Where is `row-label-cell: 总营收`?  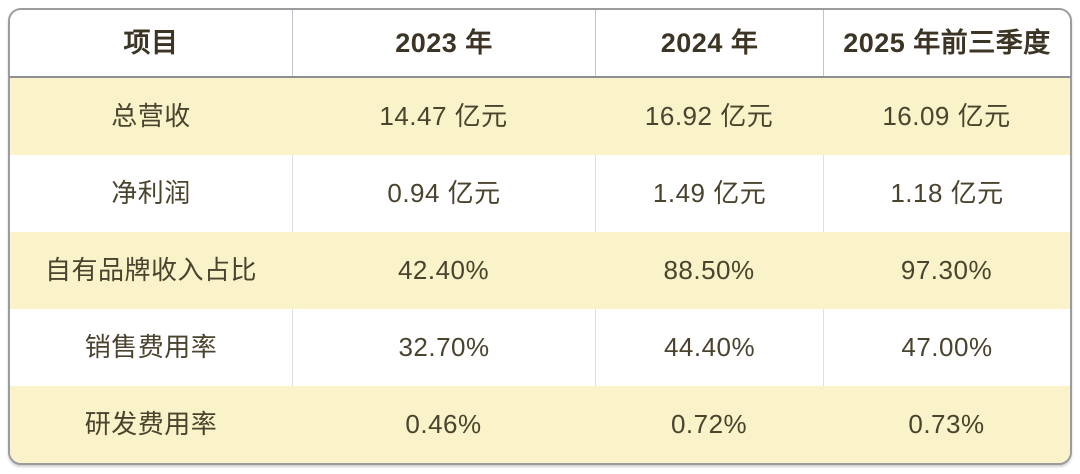 row-label-cell: 总营收 is located at coordinates (151, 115).